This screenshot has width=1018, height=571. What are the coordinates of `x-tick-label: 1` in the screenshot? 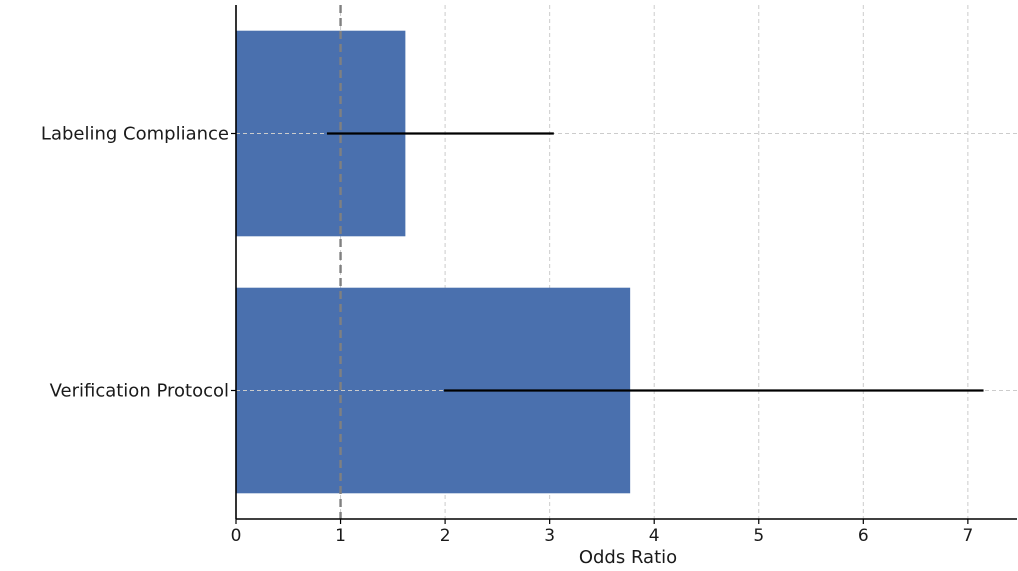 It's located at (340, 536).